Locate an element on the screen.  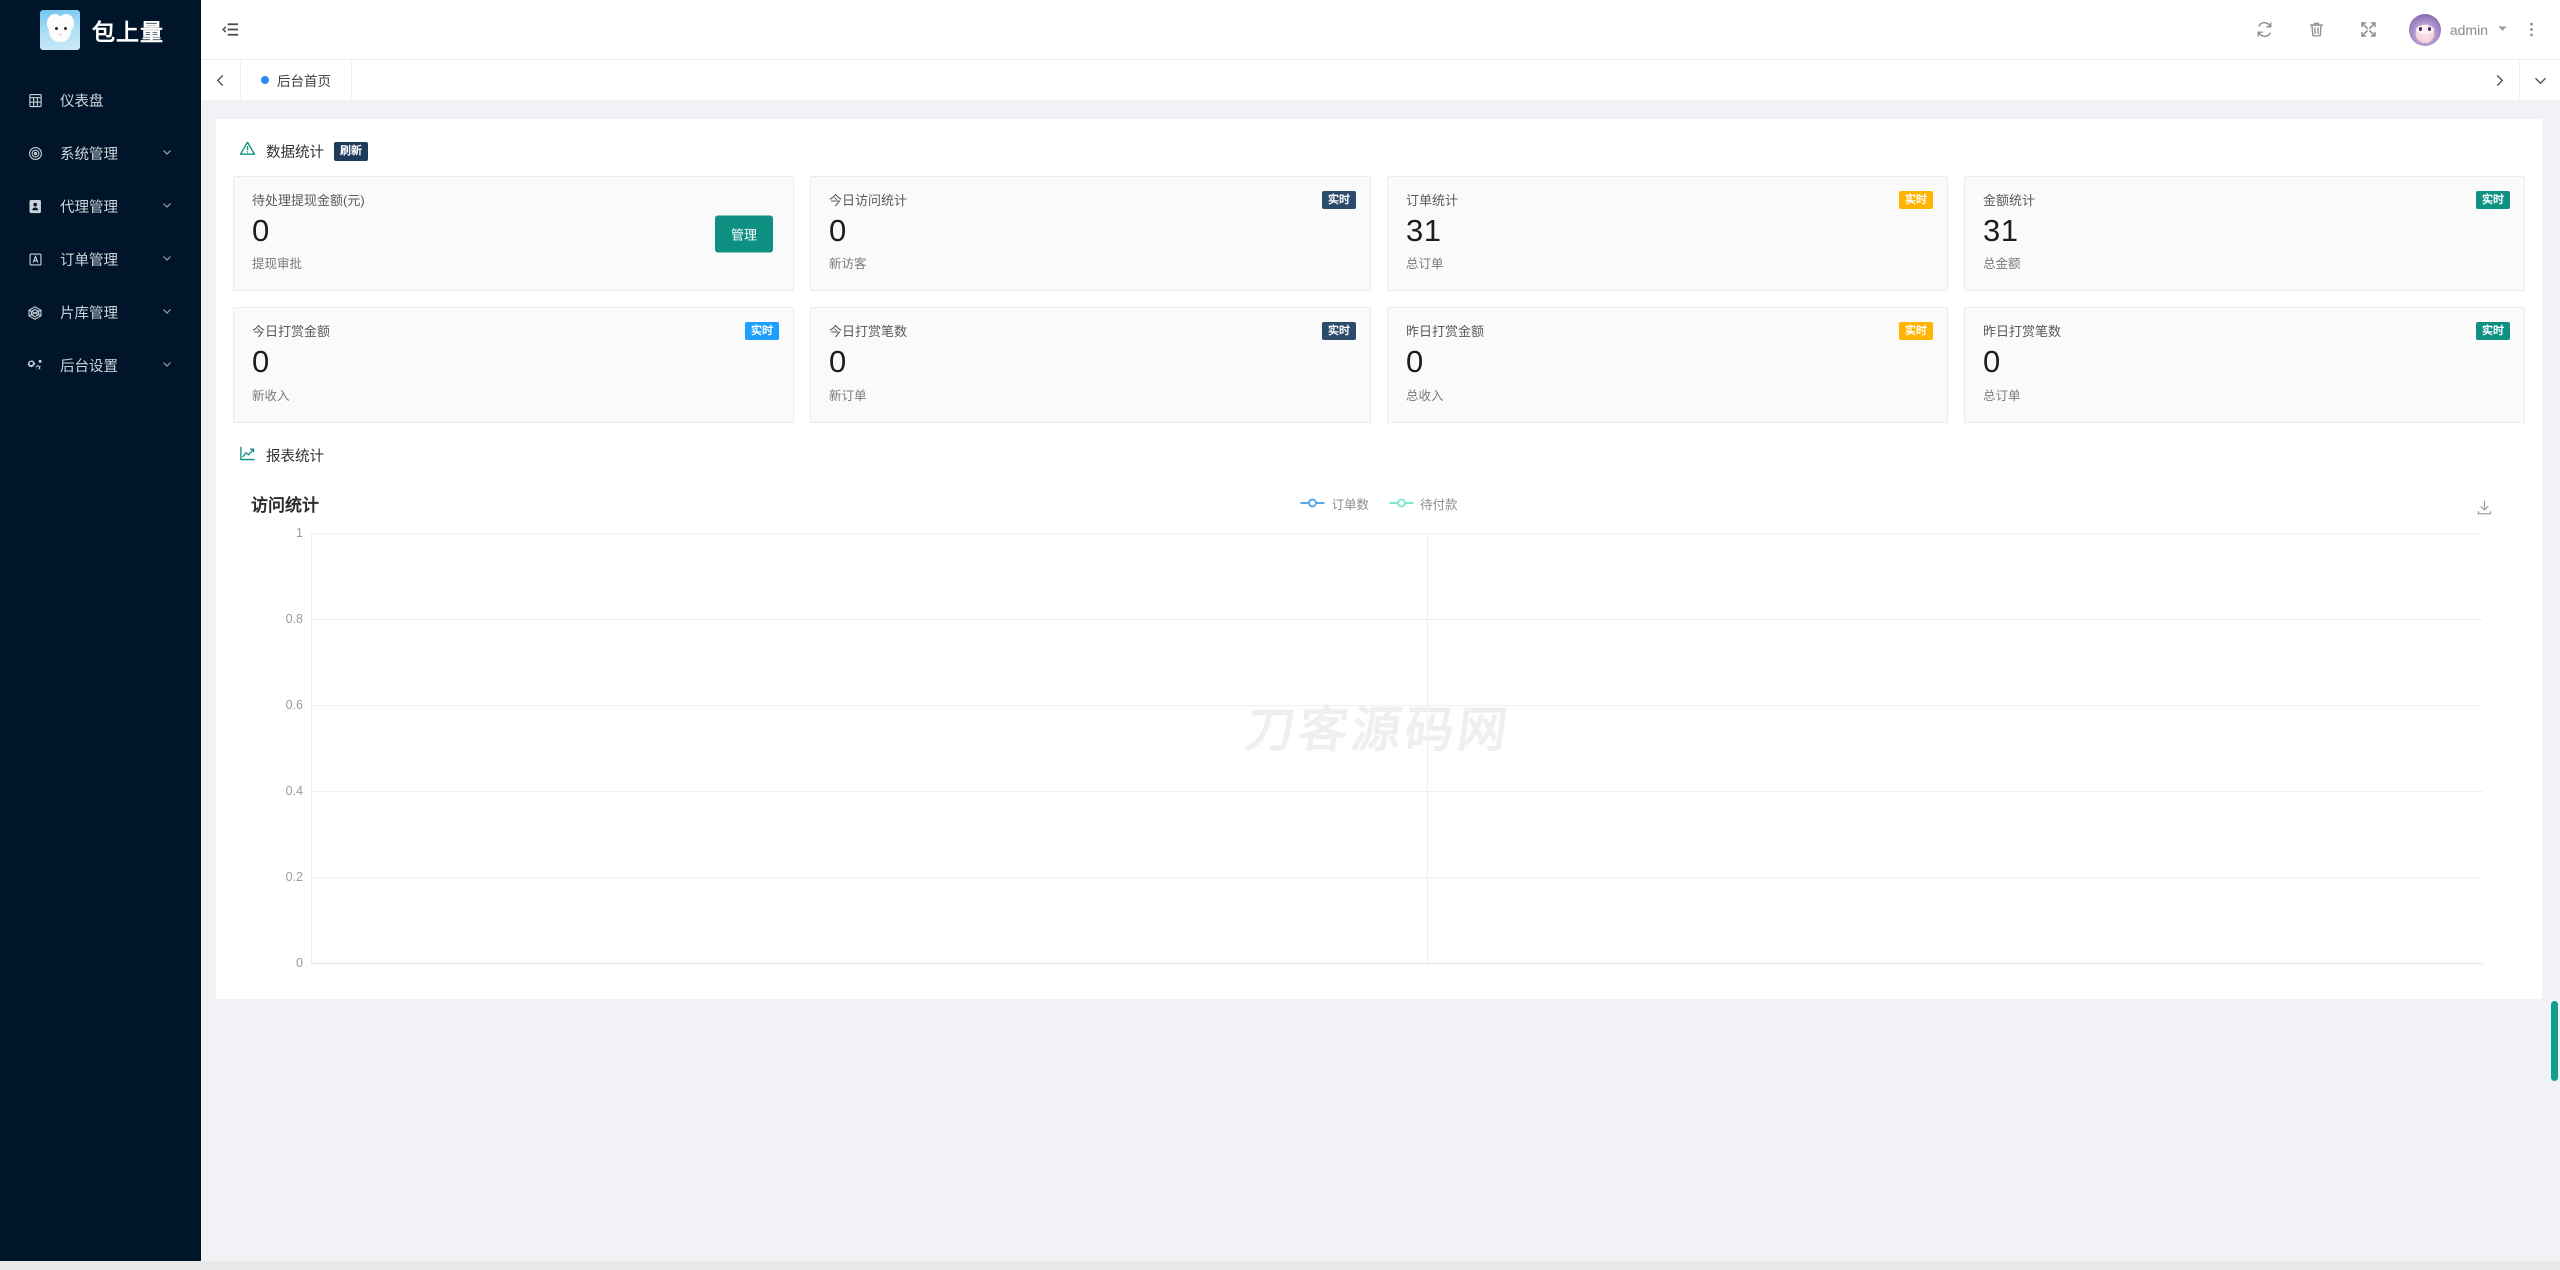
stat-title: 昨日打赏笔数 is located at coordinates (2022, 332).